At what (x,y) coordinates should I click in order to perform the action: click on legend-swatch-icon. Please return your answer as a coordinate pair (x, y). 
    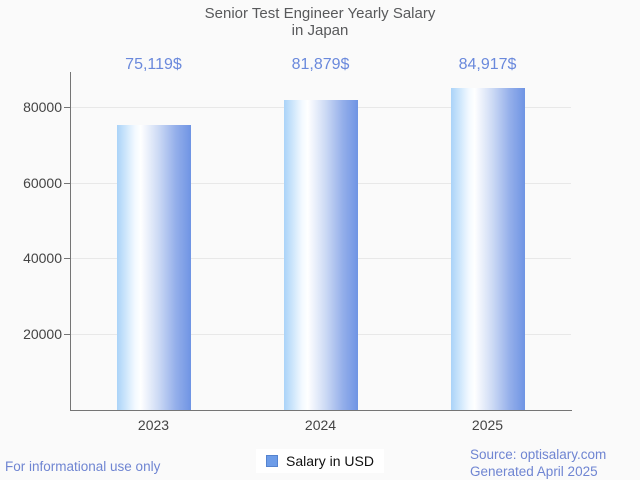
    Looking at the image, I should click on (272, 461).